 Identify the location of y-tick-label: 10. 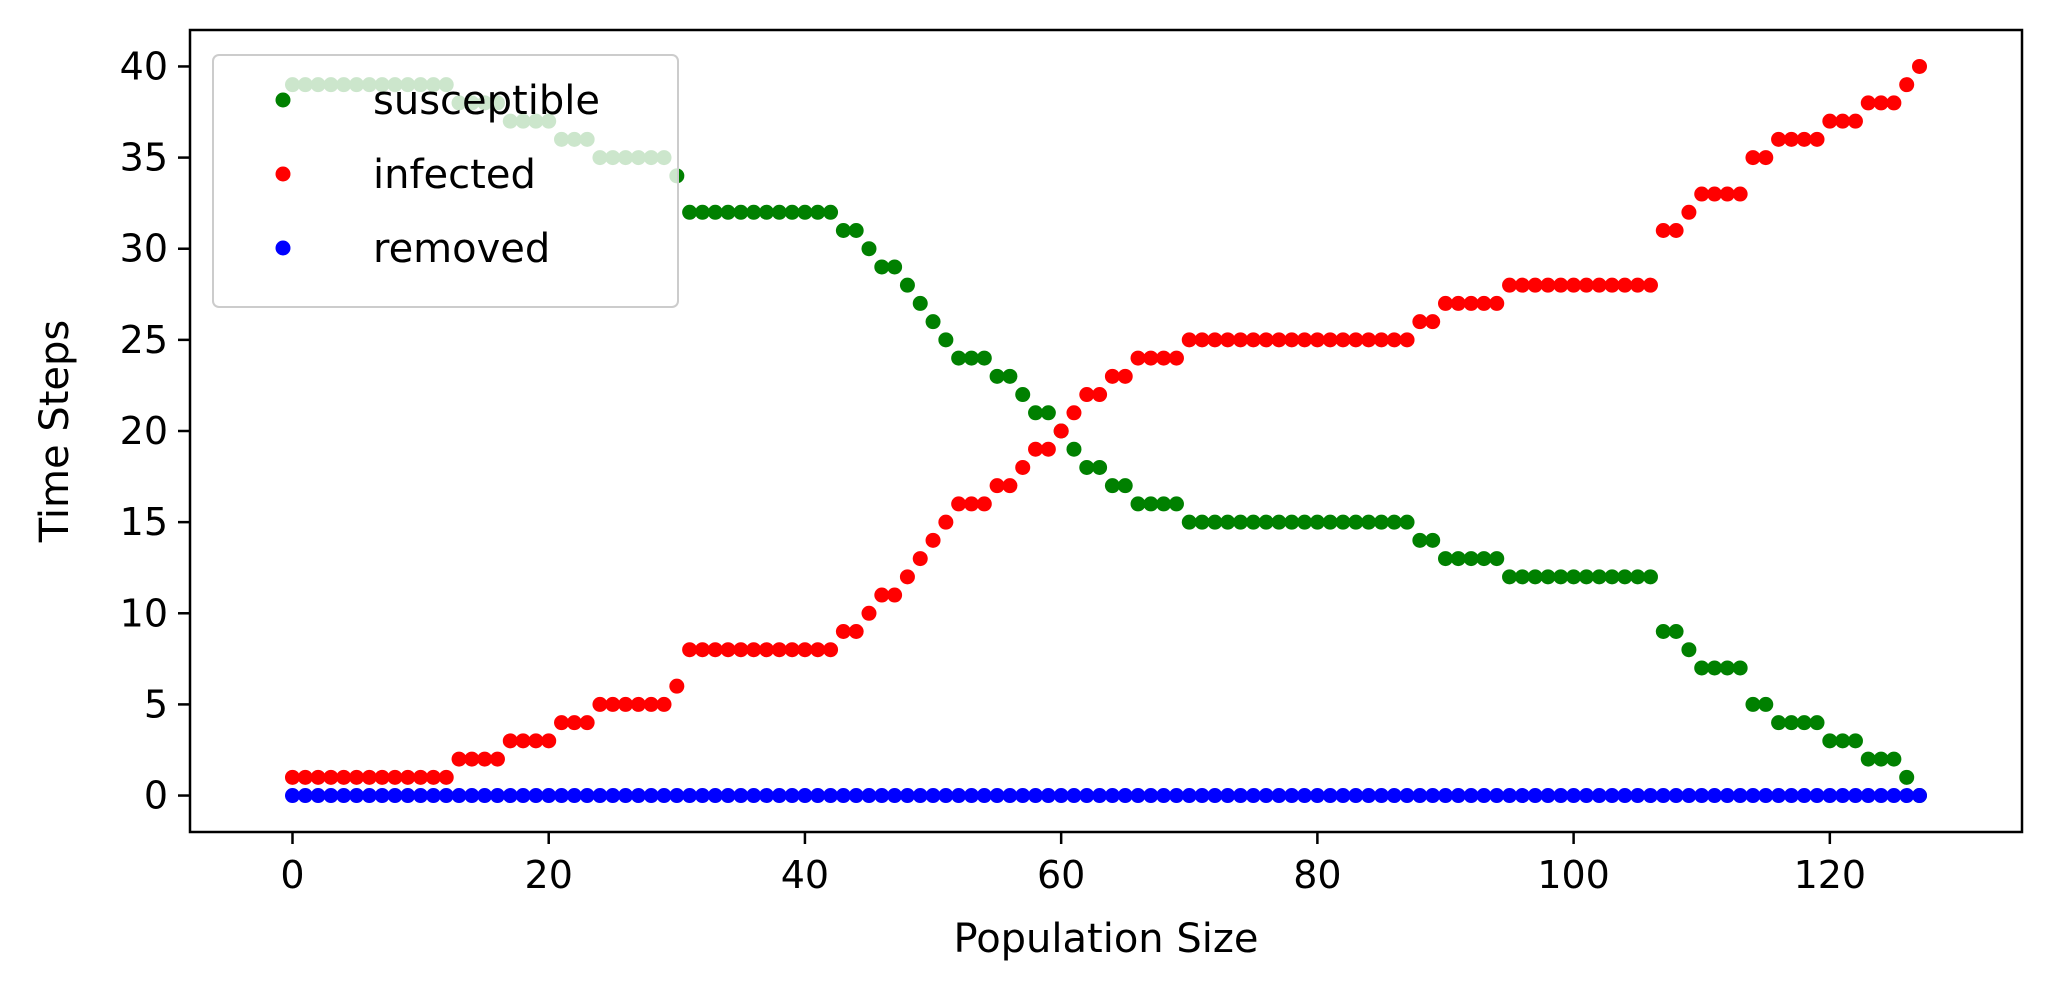
(144, 613).